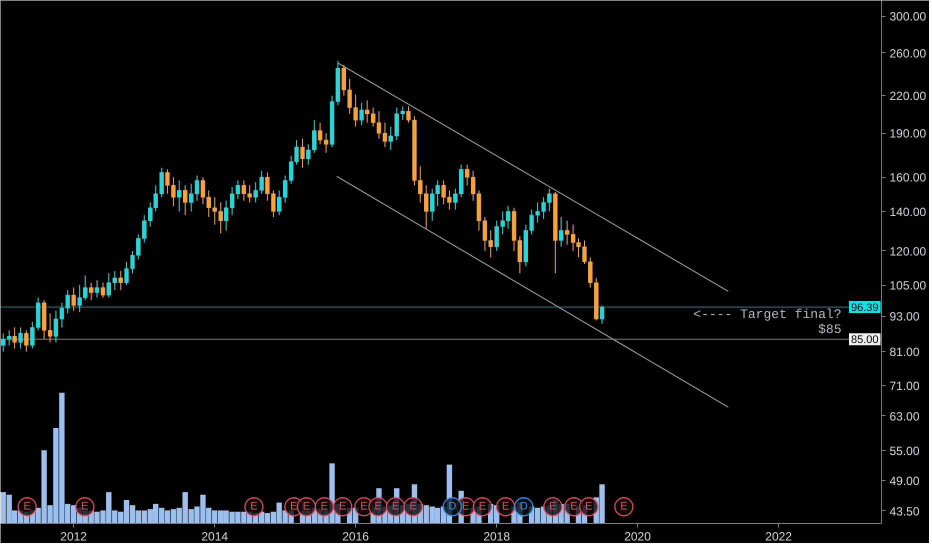  What do you see at coordinates (908, 285) in the screenshot?
I see `y-tick-label: 105.00` at bounding box center [908, 285].